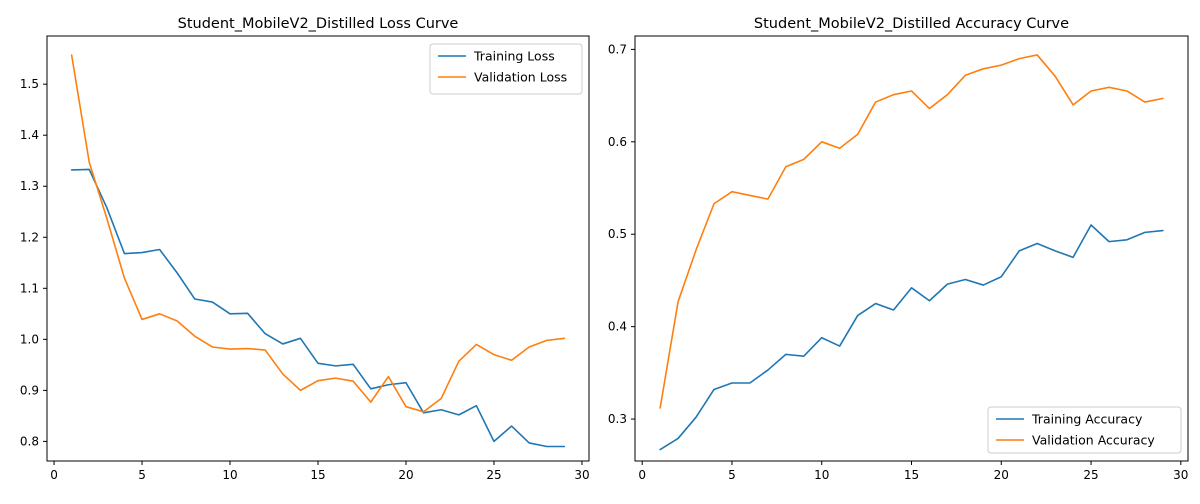 The image size is (1200, 504). I want to click on y-tick-label: 0.4, so click(617, 327).